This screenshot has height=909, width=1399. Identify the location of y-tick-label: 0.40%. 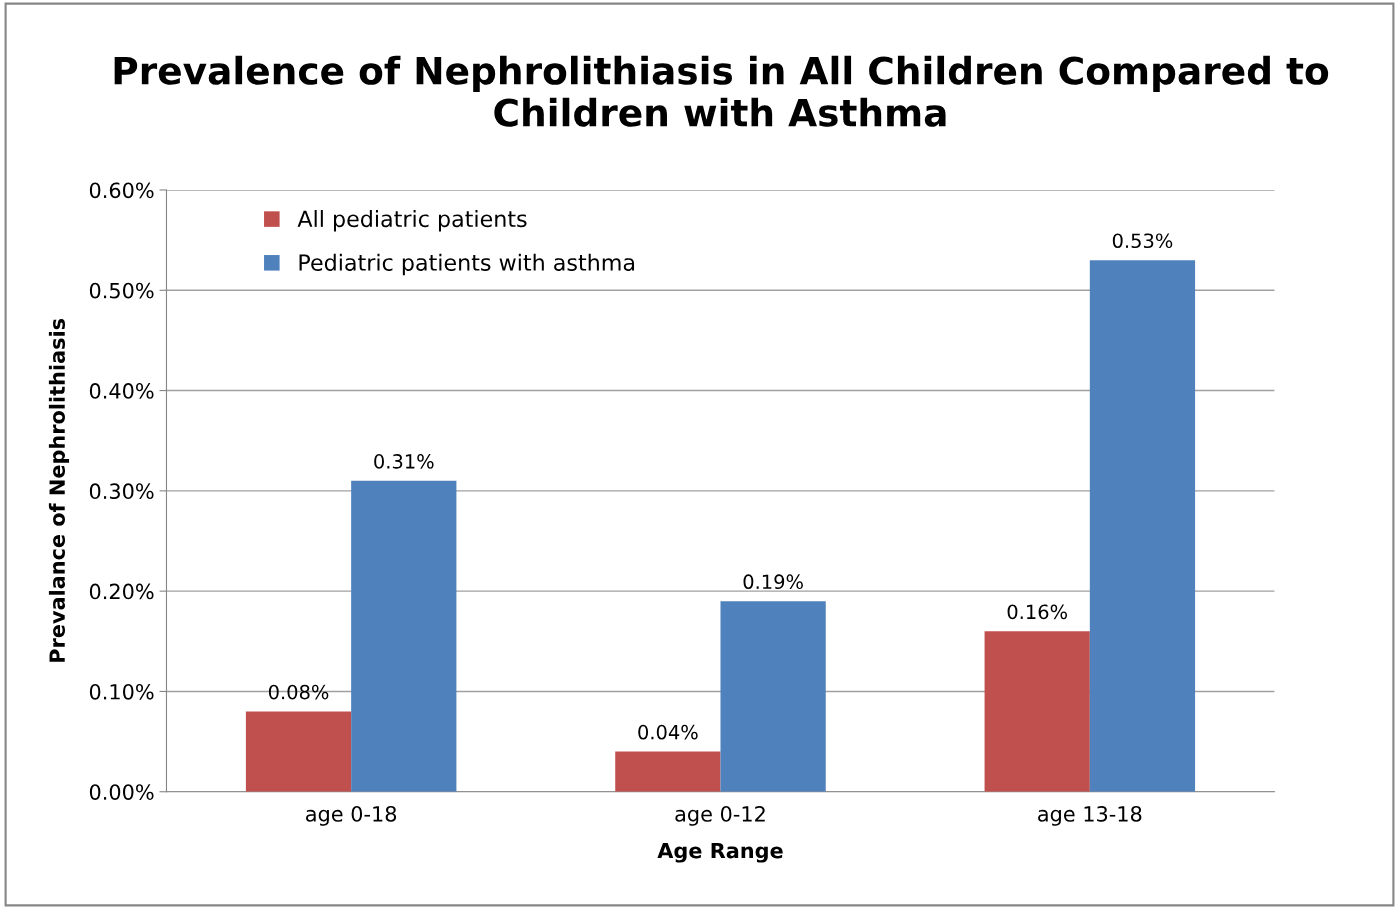
(121, 391).